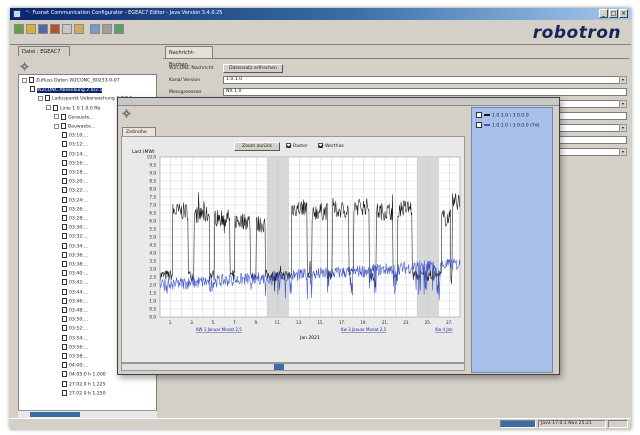 The height and width of the screenshot is (435, 640). I want to click on chart-horizontal-scrollbar, so click(293, 367).